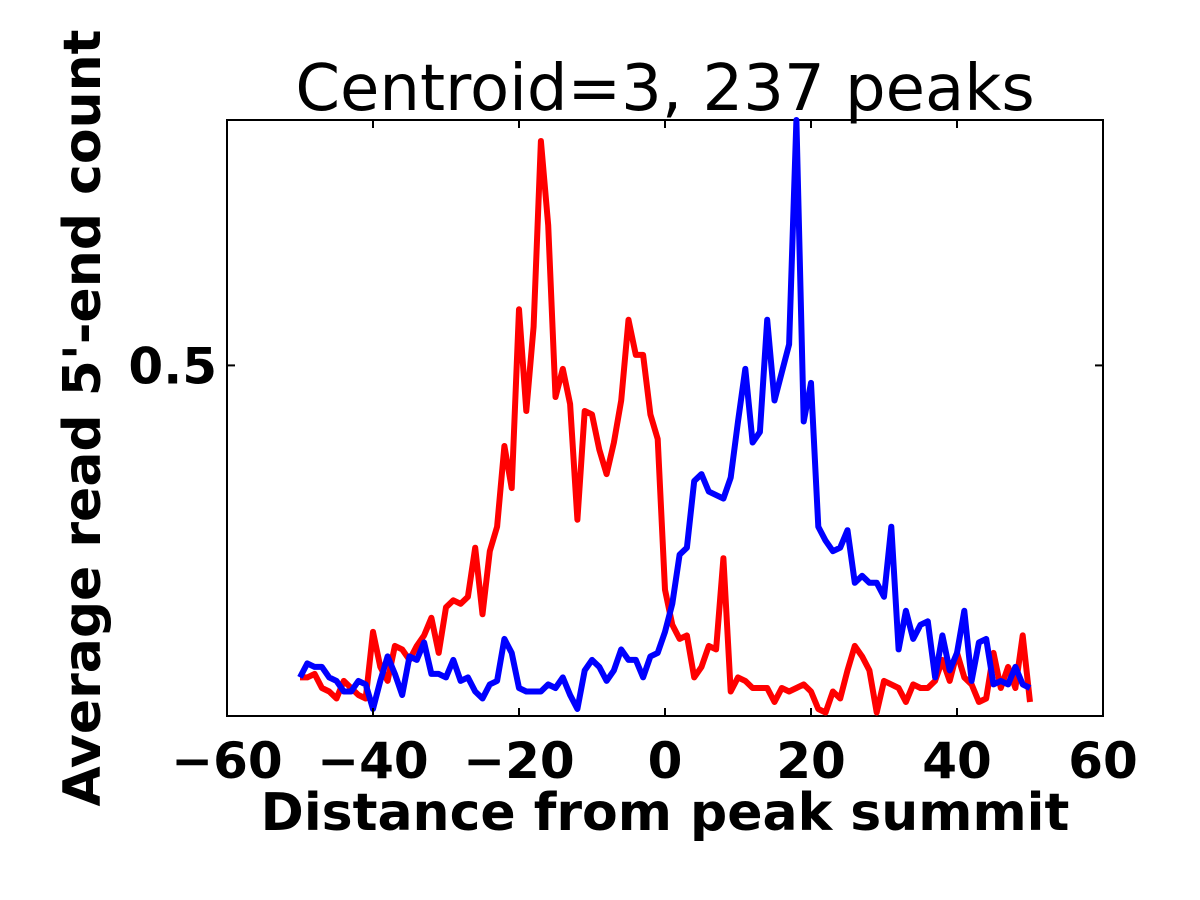  I want to click on x-tick-label: 60, so click(1103, 761).